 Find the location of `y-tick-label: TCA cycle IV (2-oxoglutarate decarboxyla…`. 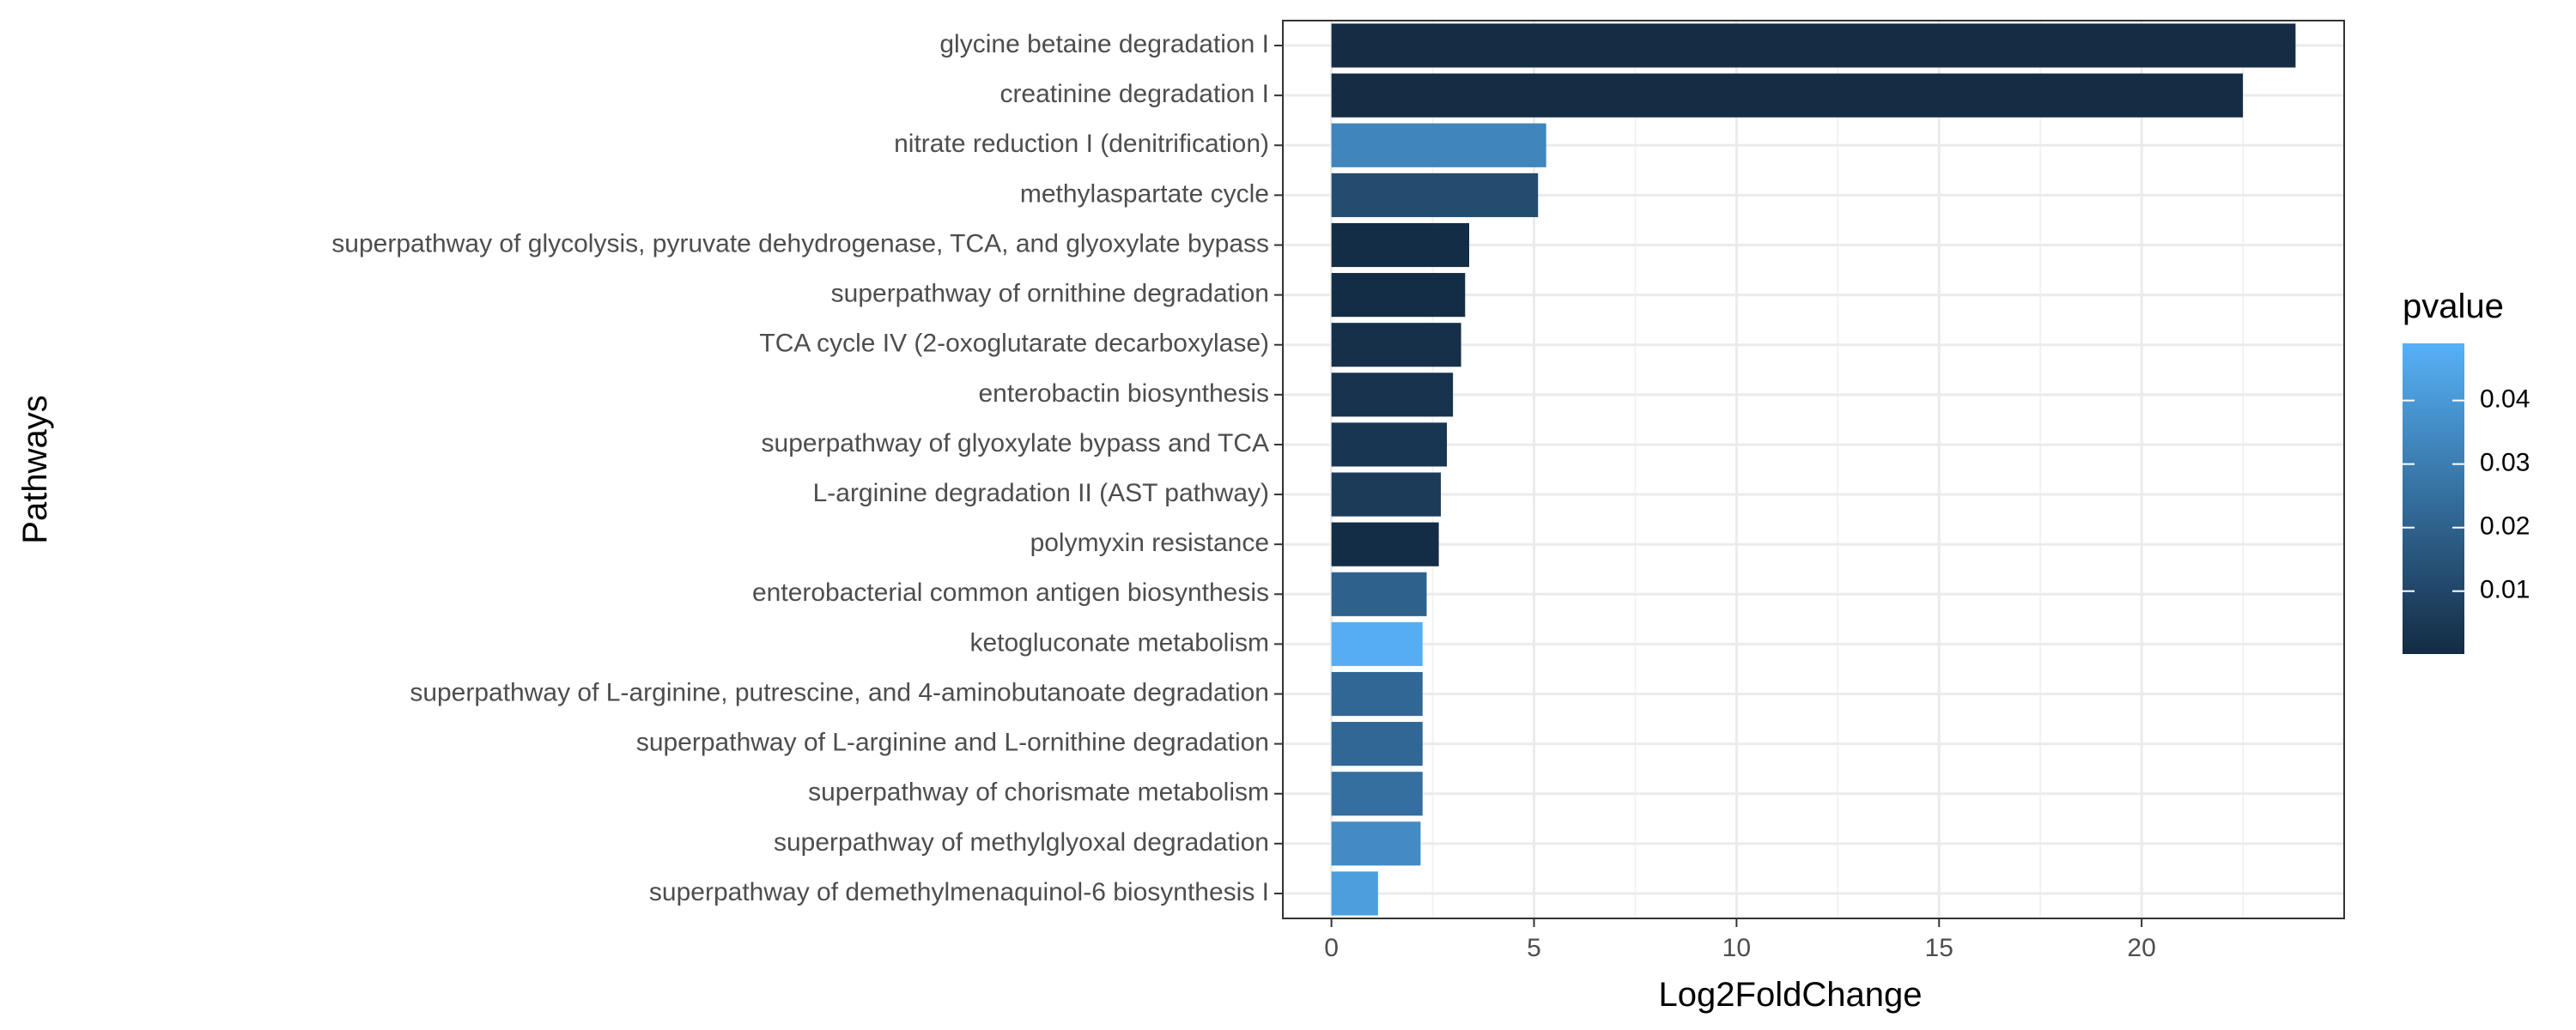

y-tick-label: TCA cycle IV (2-oxoglutarate decarboxyla… is located at coordinates (1014, 344).